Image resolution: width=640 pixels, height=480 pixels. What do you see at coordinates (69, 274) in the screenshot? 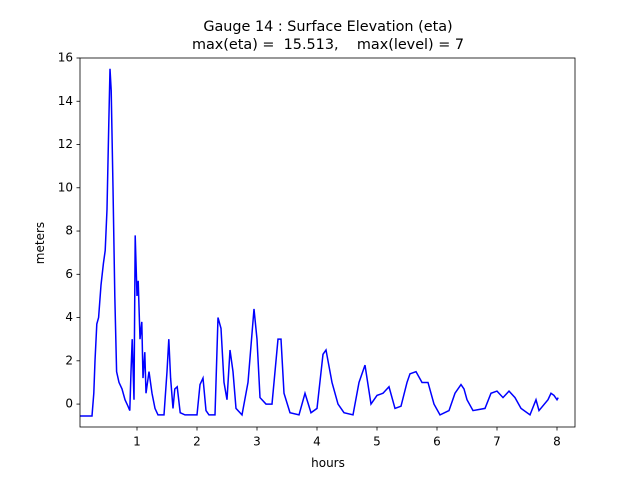
I see `y-tick-label: 6` at bounding box center [69, 274].